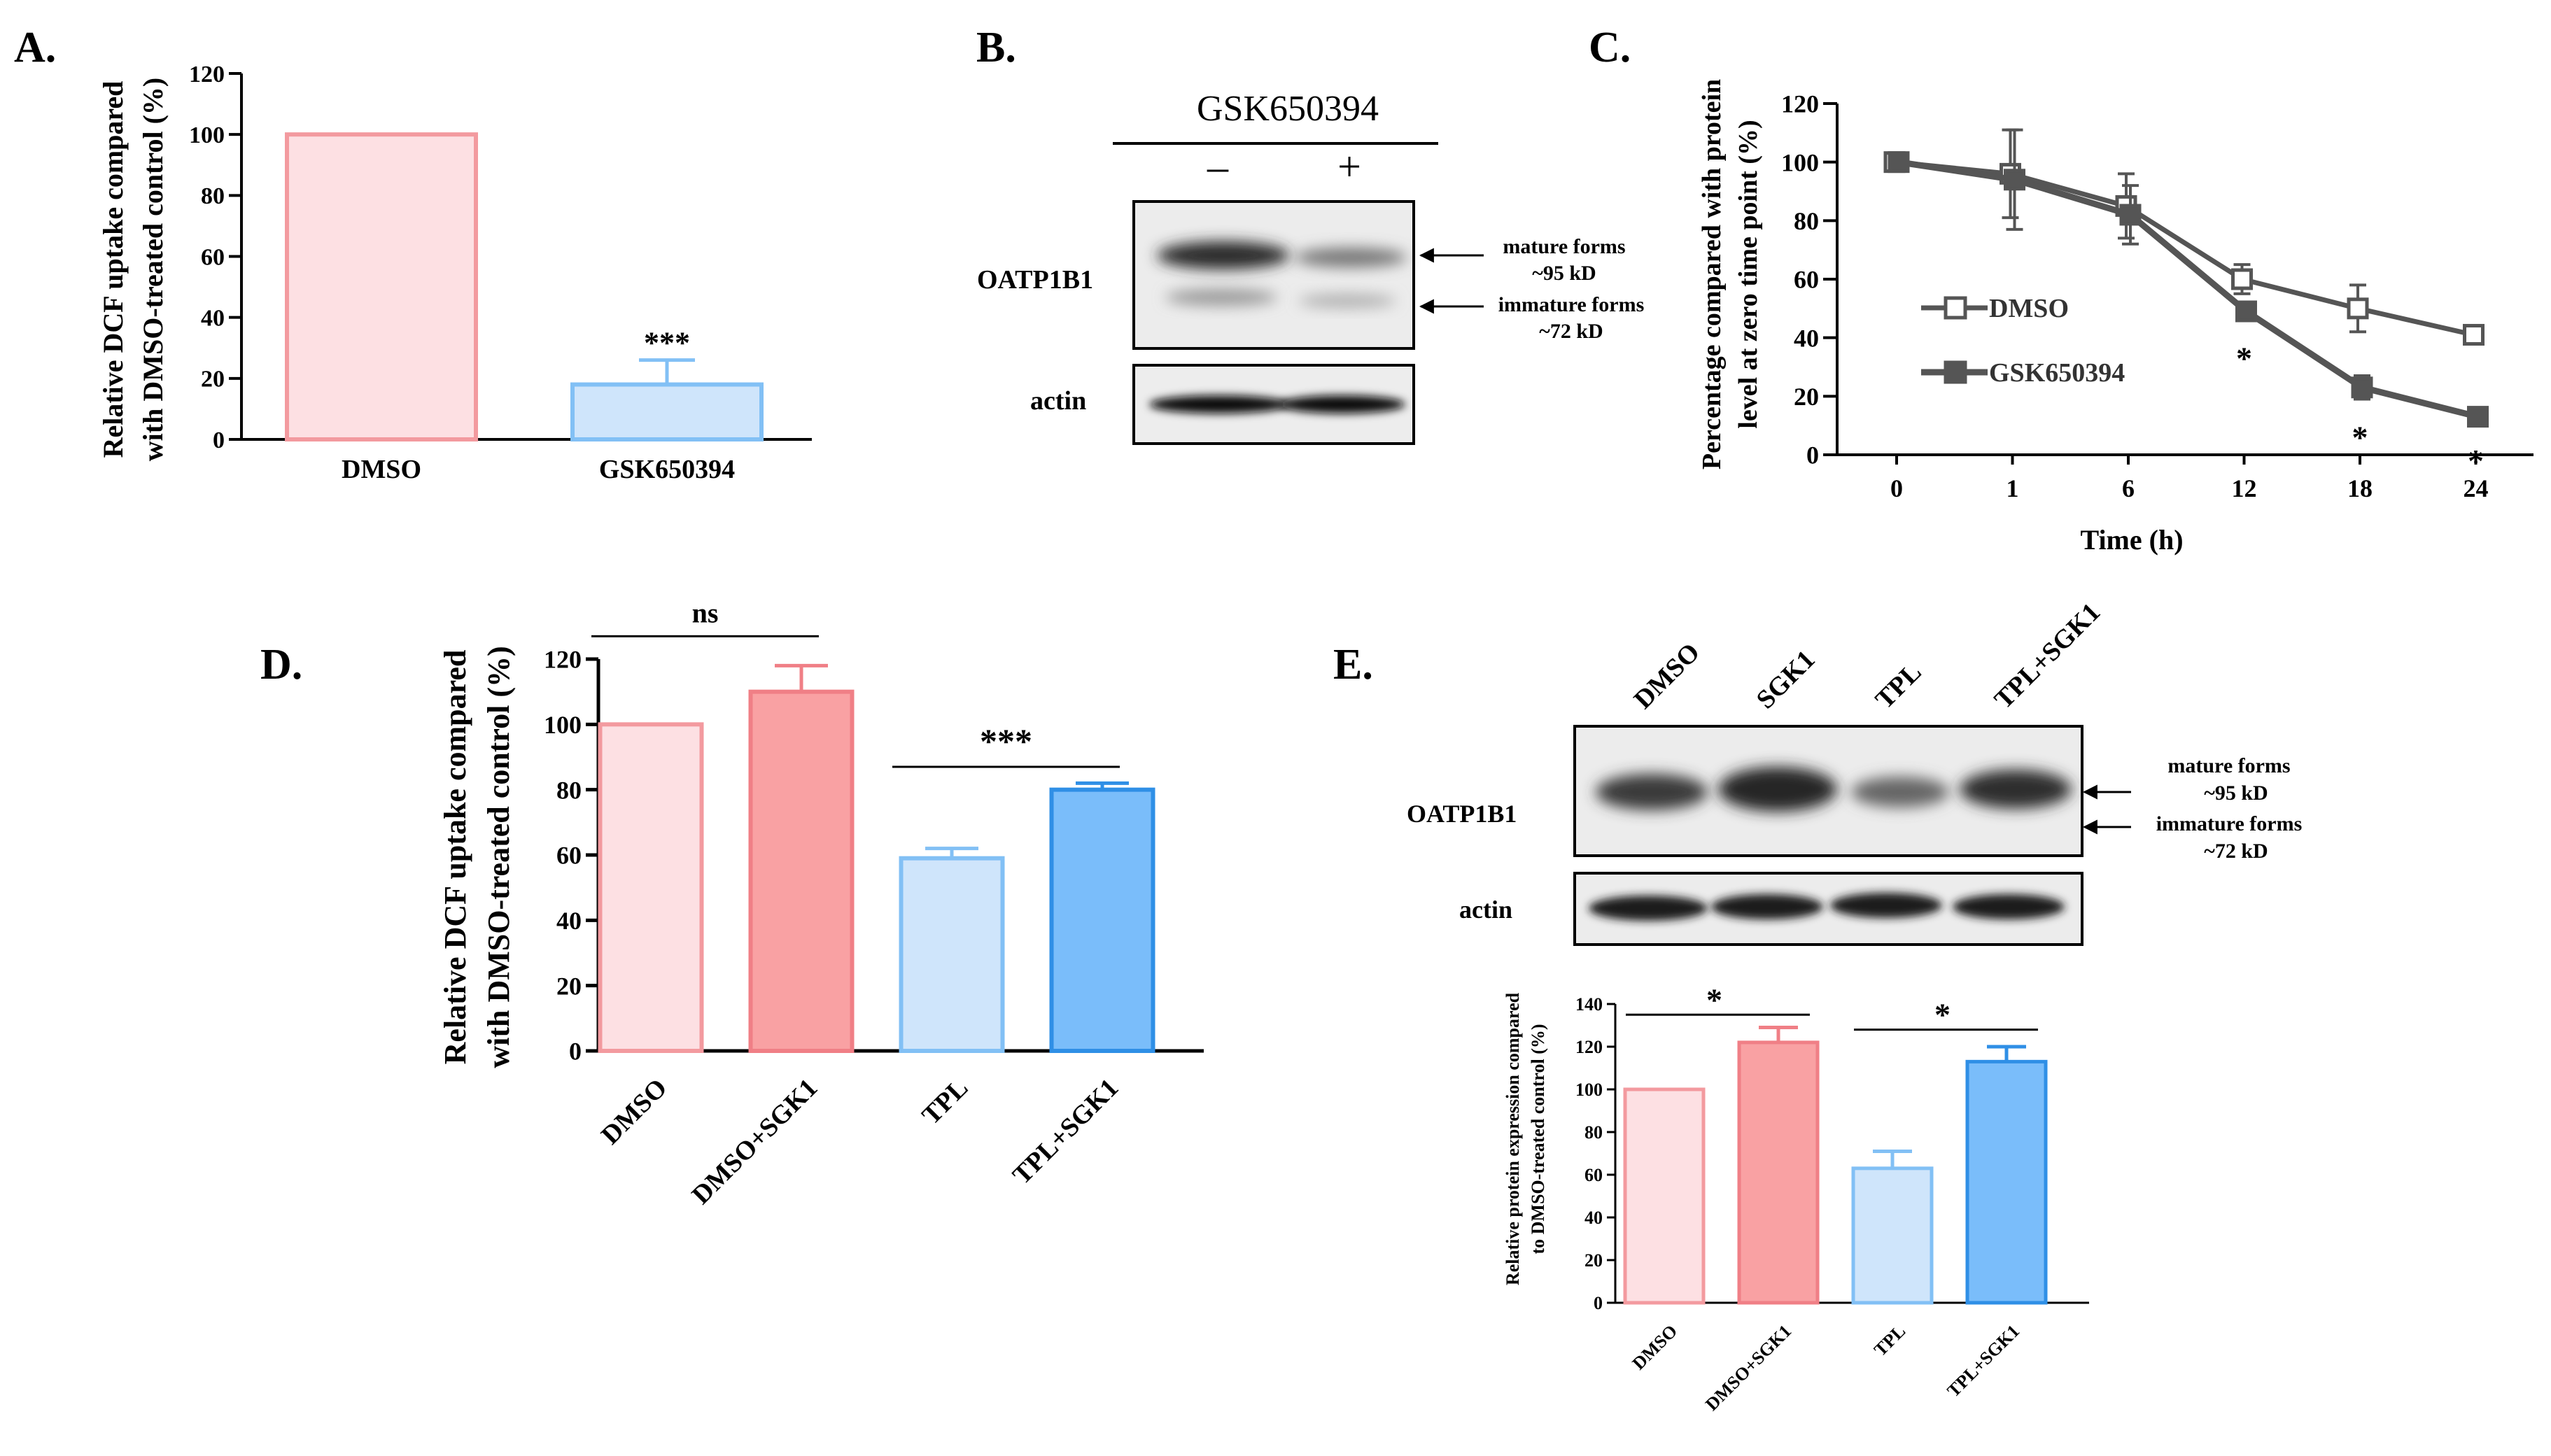 Image resolution: width=2551 pixels, height=1456 pixels. I want to click on chart-e-x-tick-label: TPL+SGK1, so click(1983, 1361).